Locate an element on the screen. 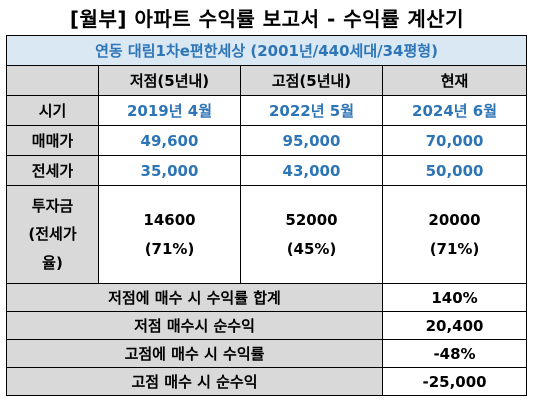 This screenshot has width=534, height=401. summary-label: 저점에 매수 시 수익률 합계 is located at coordinates (194, 297).